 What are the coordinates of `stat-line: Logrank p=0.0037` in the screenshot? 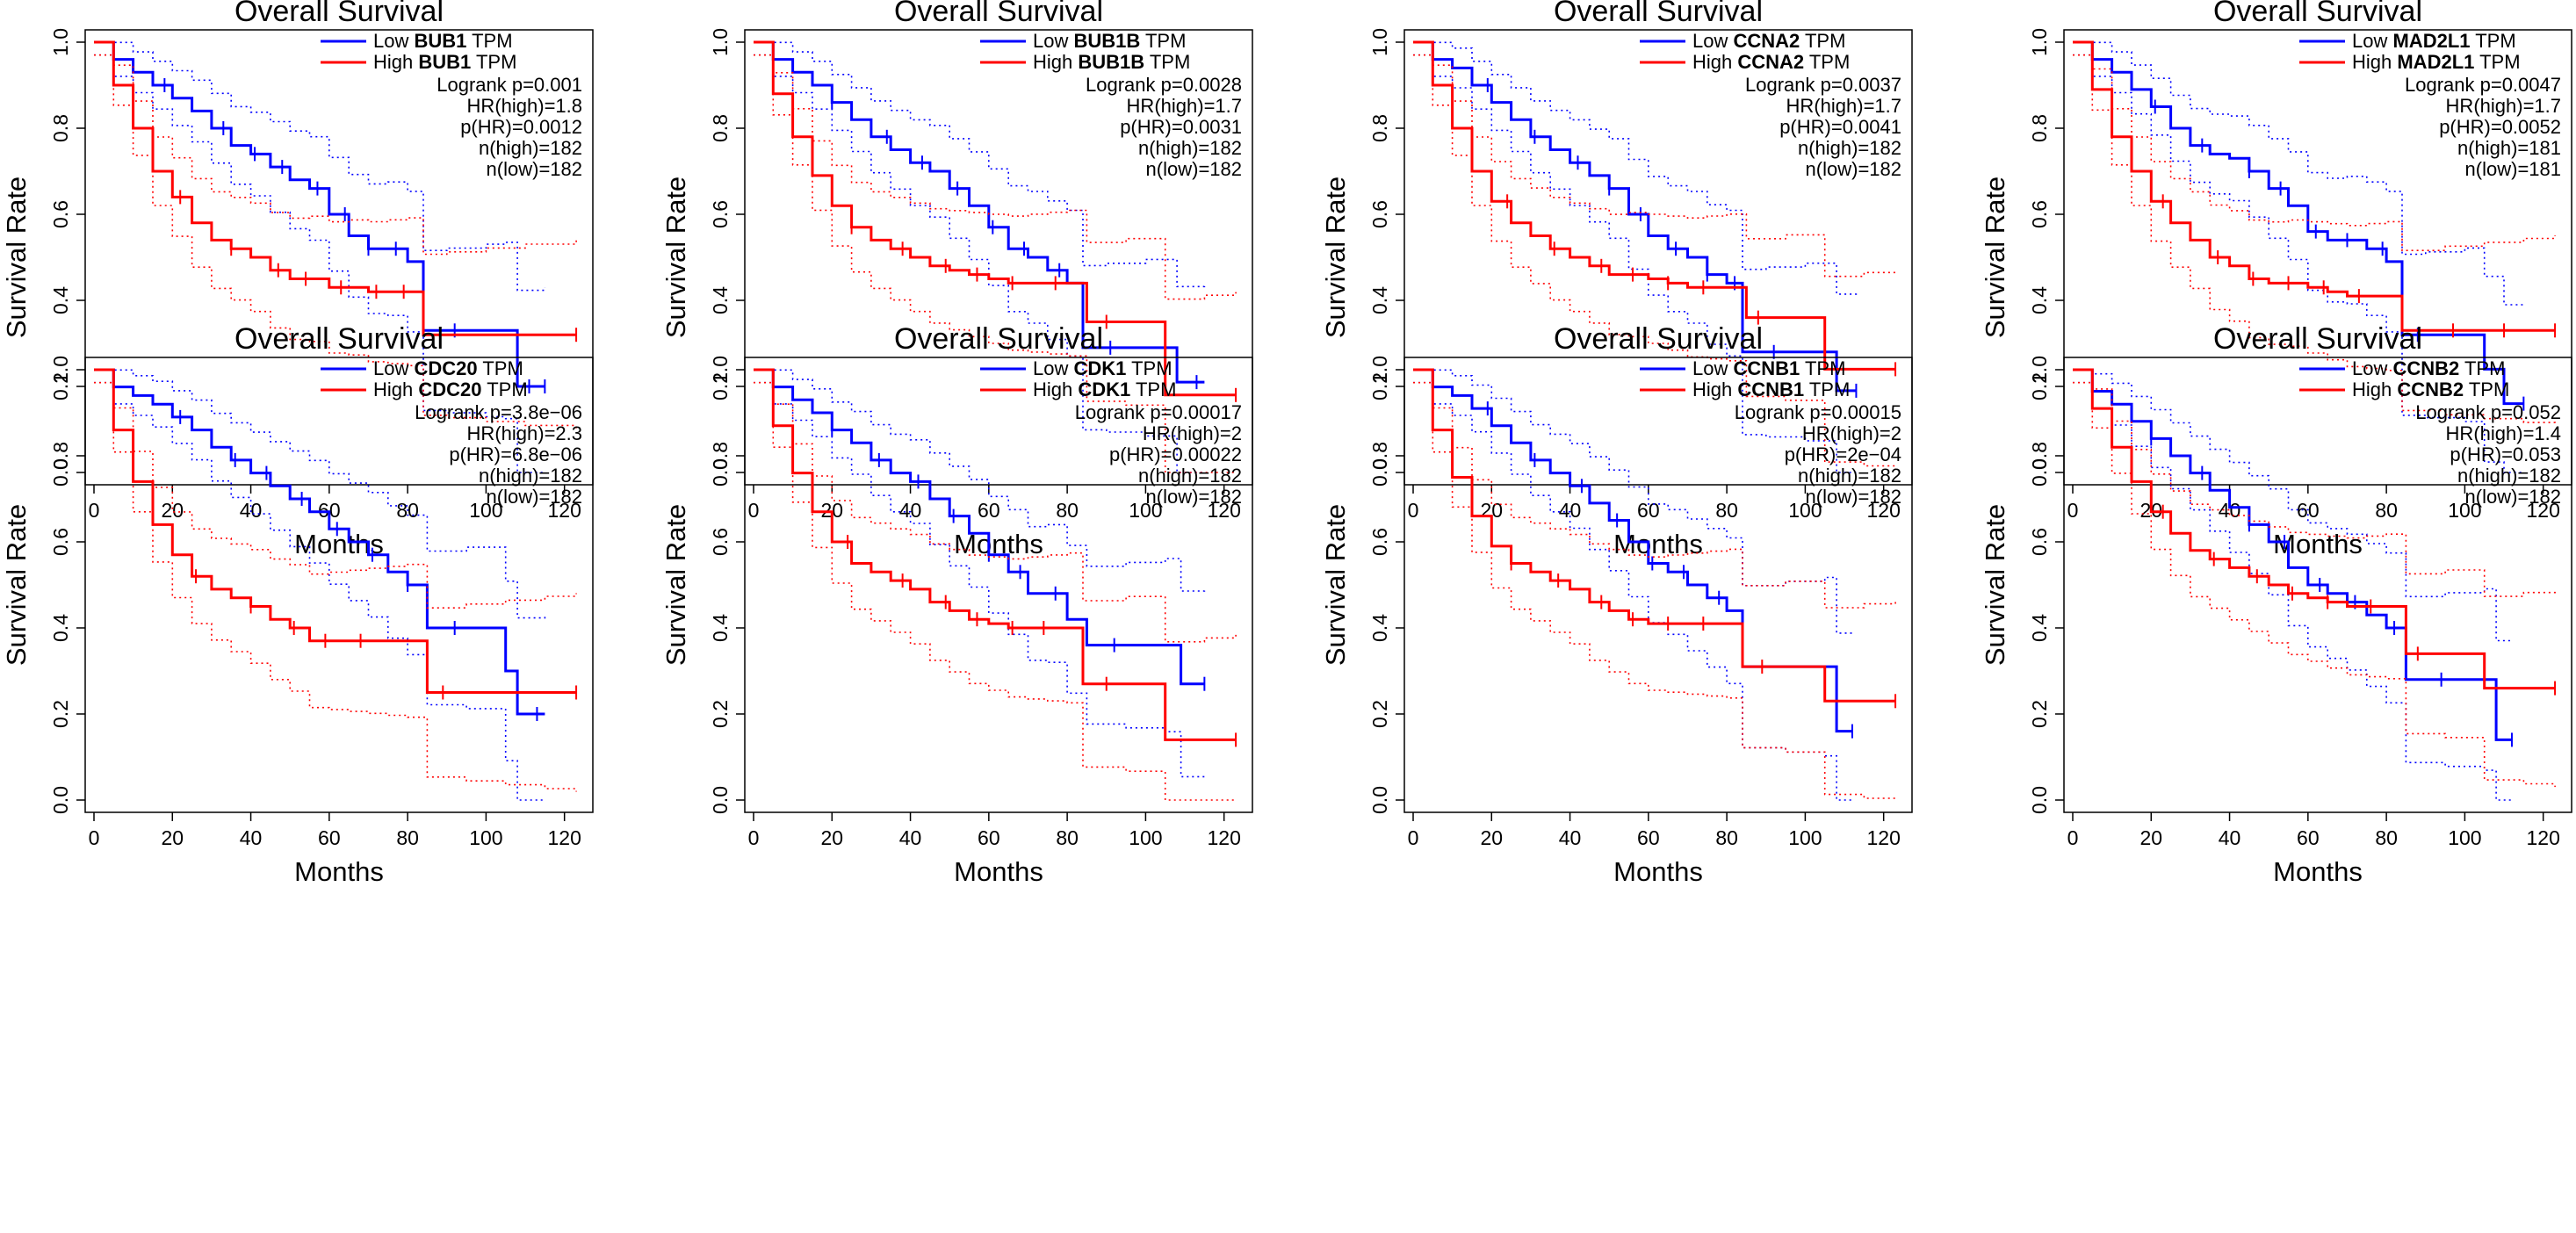 It's located at (1823, 85).